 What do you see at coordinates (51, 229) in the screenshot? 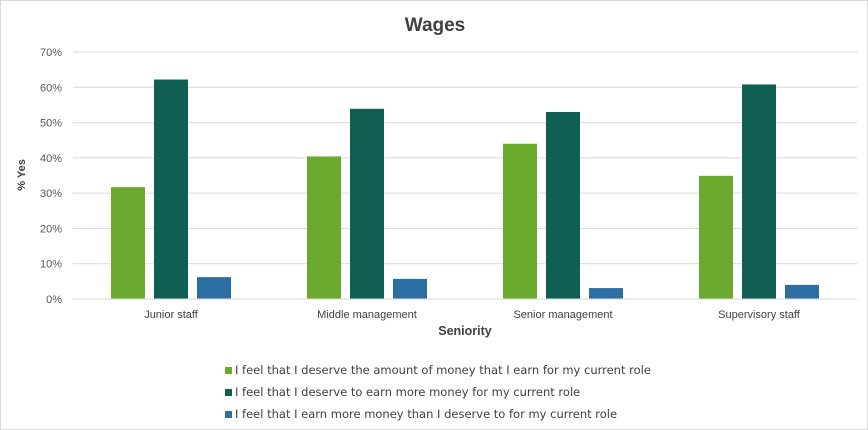
I see `y-tick-label: 20%` at bounding box center [51, 229].